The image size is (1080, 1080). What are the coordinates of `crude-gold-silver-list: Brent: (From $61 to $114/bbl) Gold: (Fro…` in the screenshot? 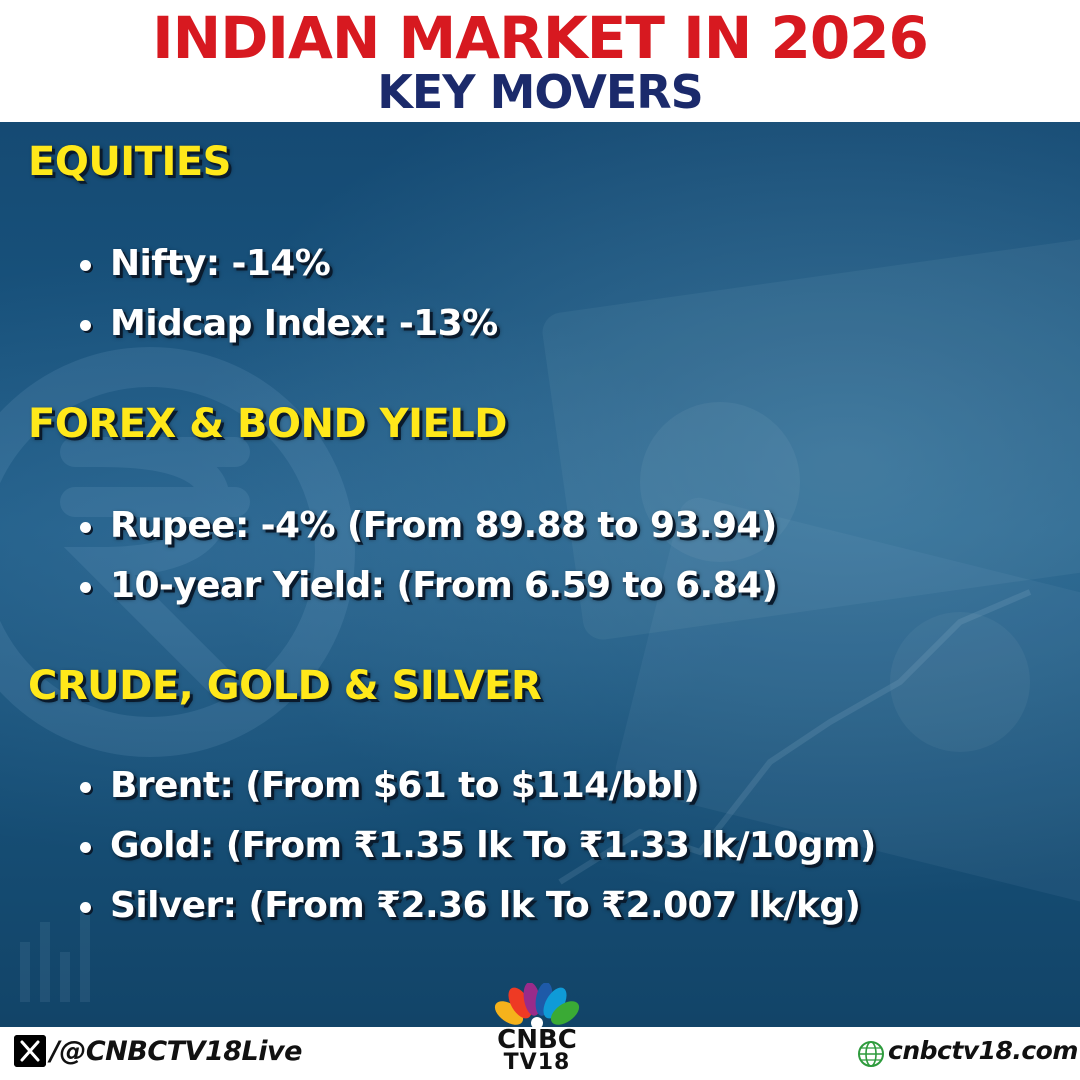 It's located at (477, 846).